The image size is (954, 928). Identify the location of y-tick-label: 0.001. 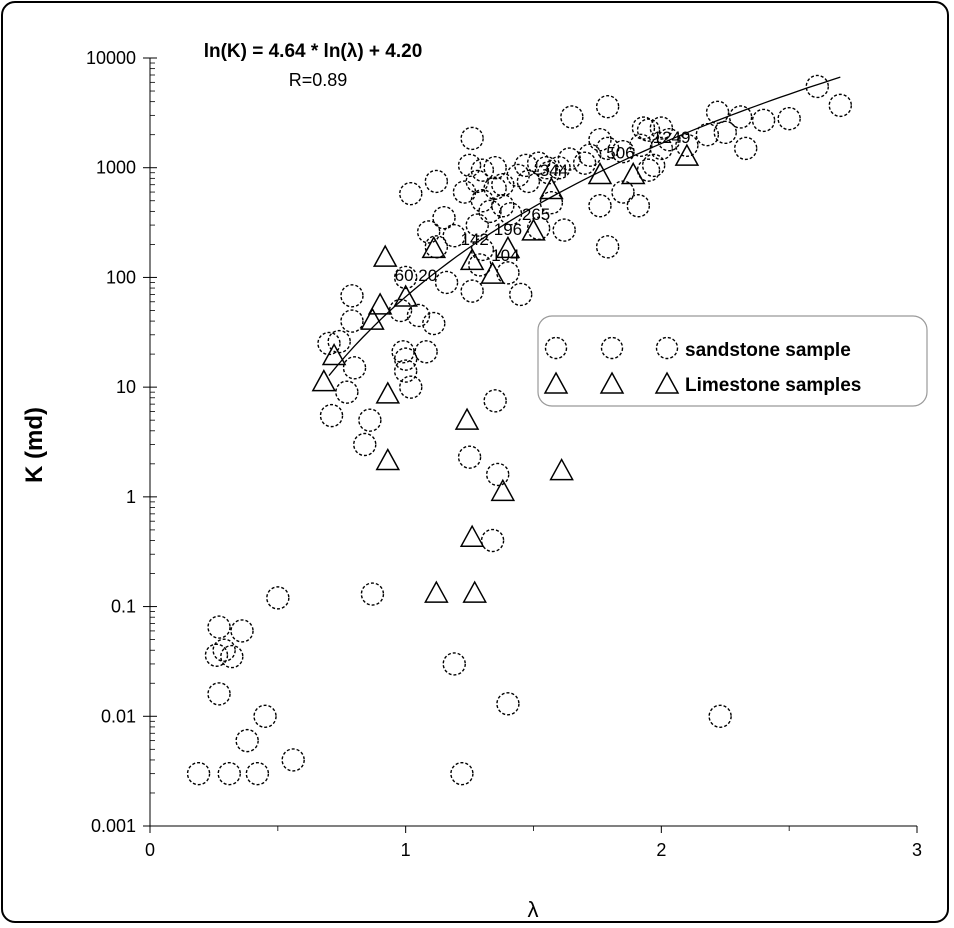
(113, 826).